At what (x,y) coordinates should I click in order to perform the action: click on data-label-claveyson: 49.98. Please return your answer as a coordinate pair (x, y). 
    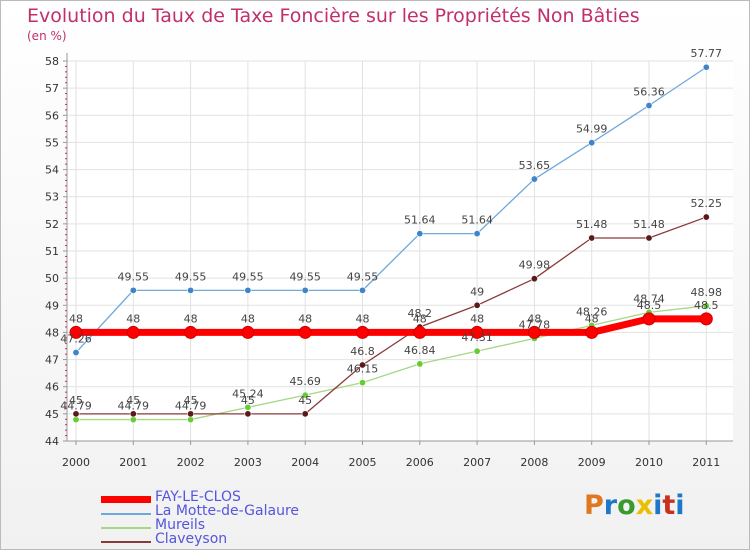
    Looking at the image, I should click on (535, 265).